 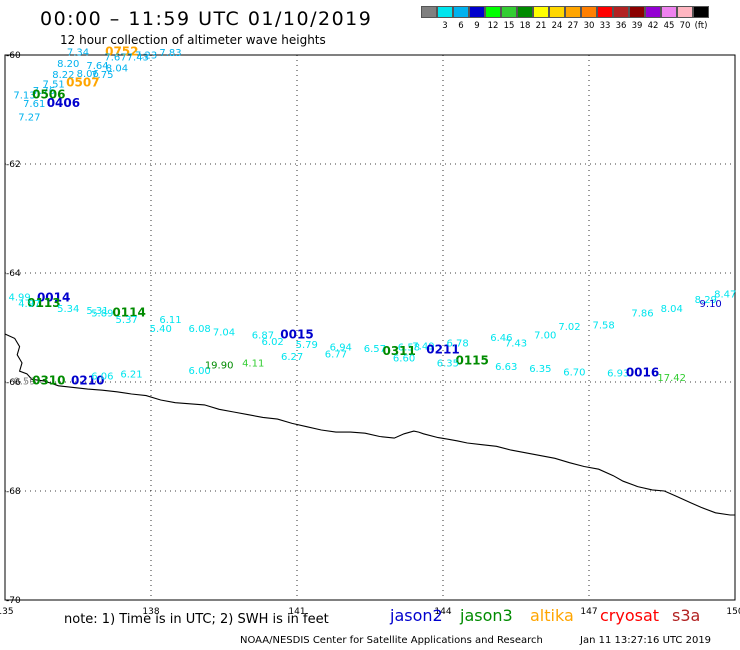 I want to click on wave-height-value: 7.83, so click(x=170, y=53).